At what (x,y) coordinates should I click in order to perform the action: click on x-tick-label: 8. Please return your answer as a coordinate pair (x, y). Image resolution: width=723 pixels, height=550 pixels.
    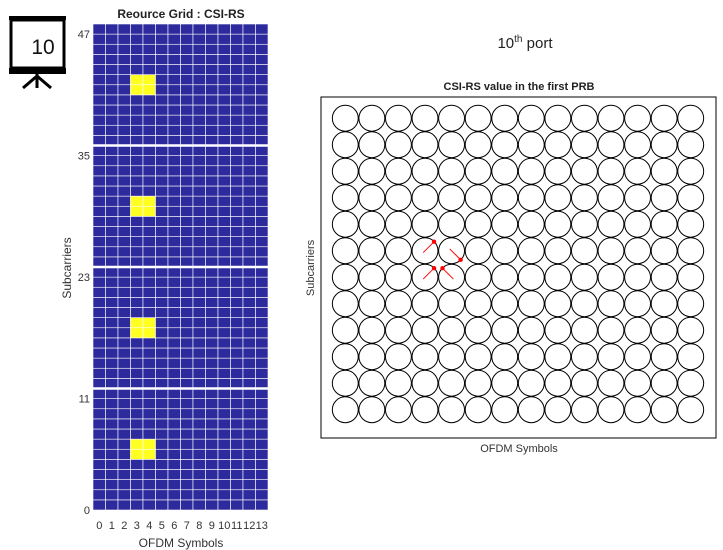
    Looking at the image, I should click on (199, 526).